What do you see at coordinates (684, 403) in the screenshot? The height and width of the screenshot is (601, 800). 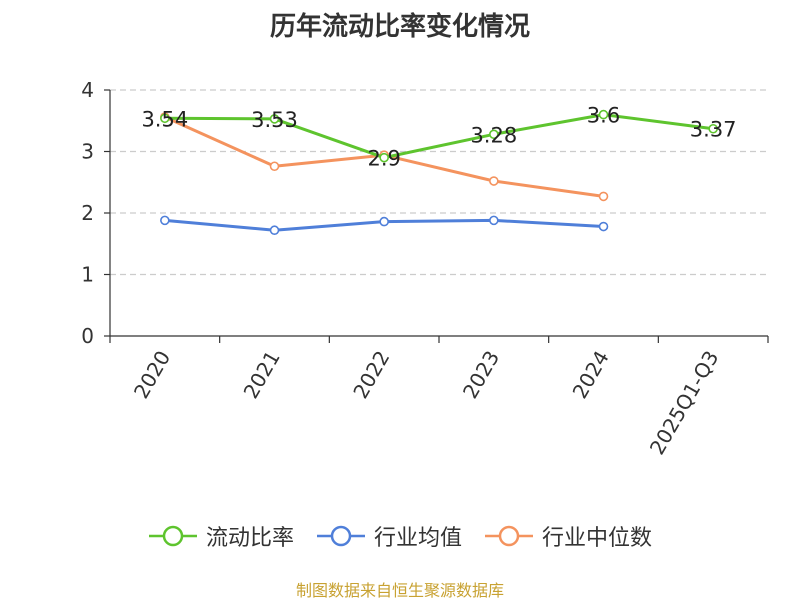 I see `x-tick-label: 2025Q1-Q3` at bounding box center [684, 403].